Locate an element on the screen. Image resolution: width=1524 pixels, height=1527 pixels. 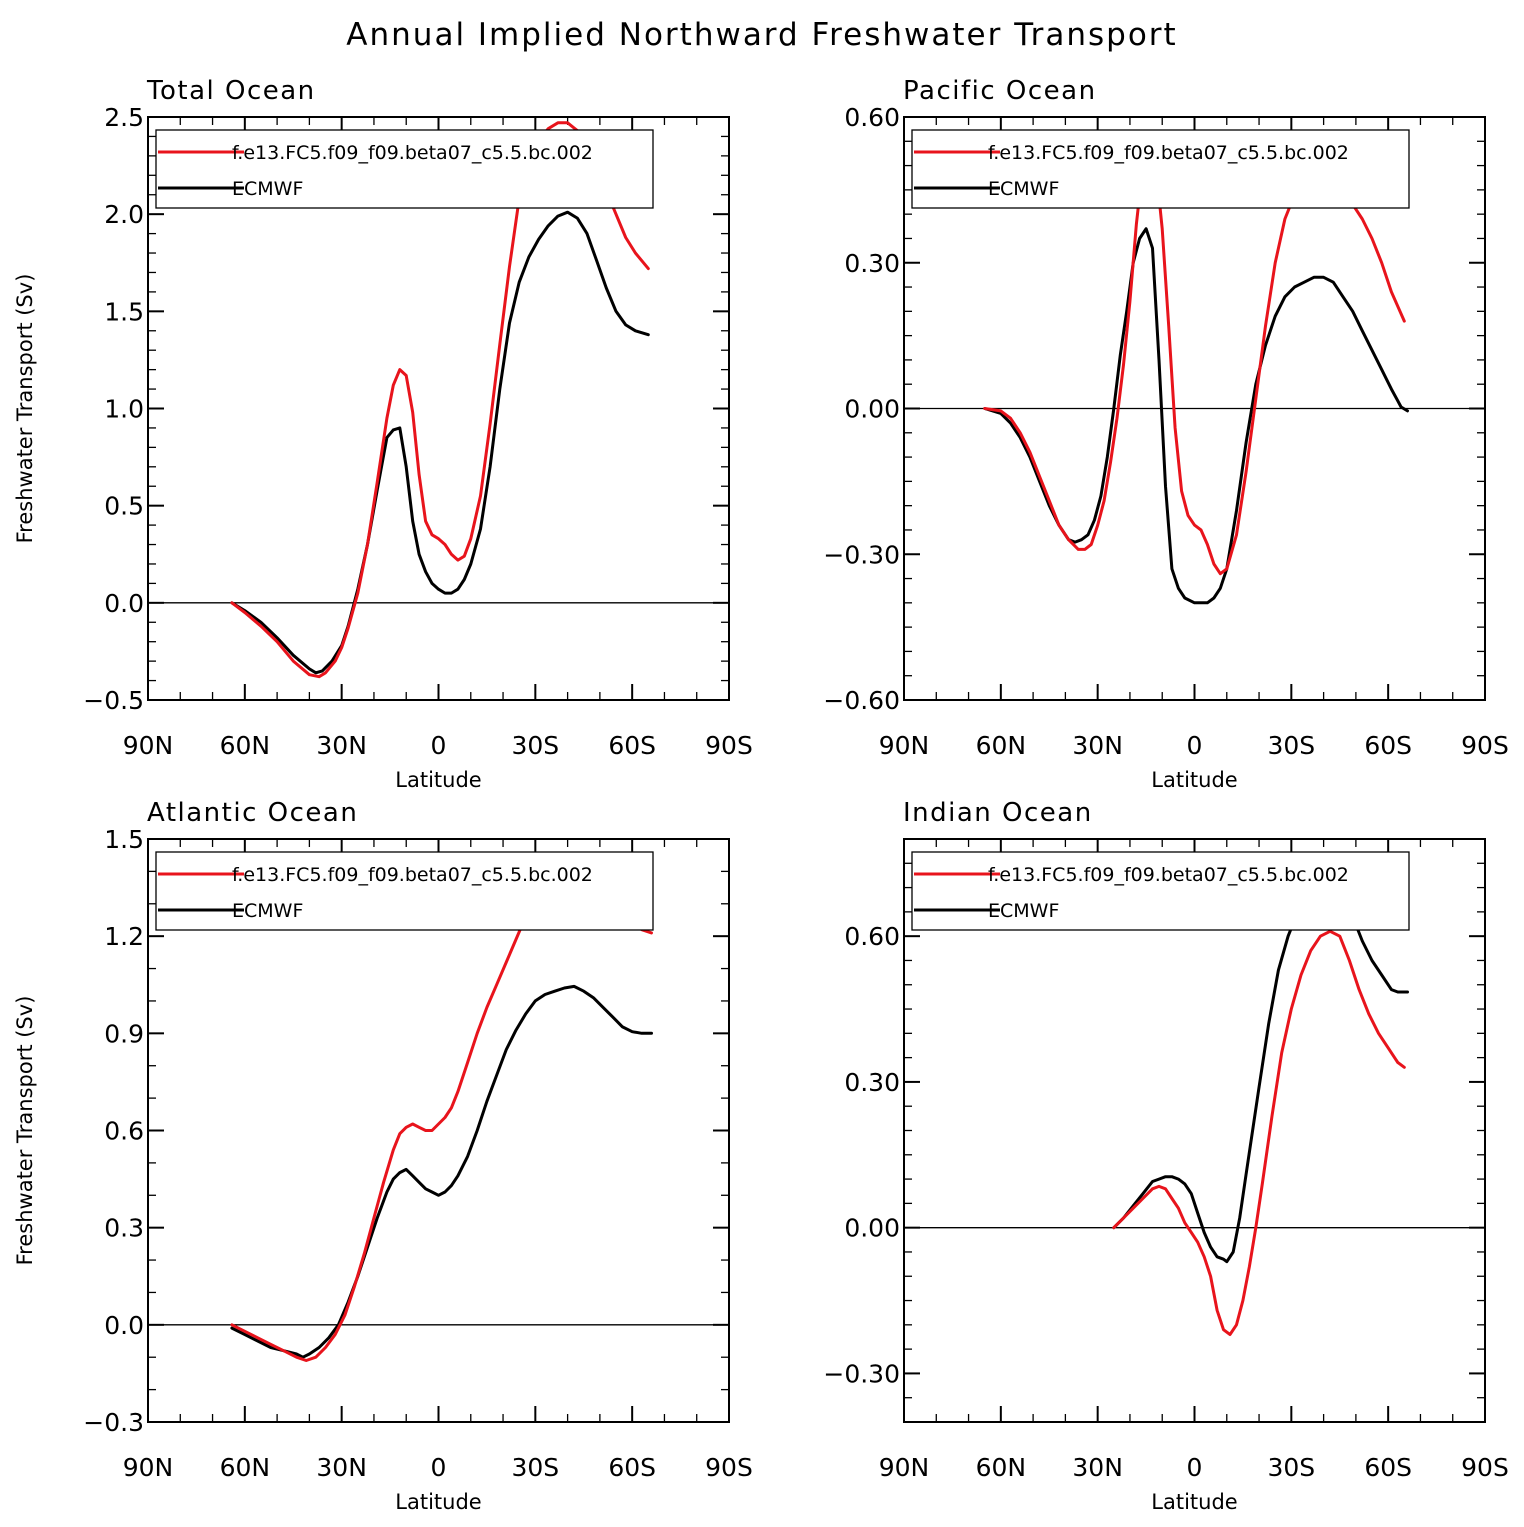
y-tick-label: 0.9 is located at coordinates (124, 1033).